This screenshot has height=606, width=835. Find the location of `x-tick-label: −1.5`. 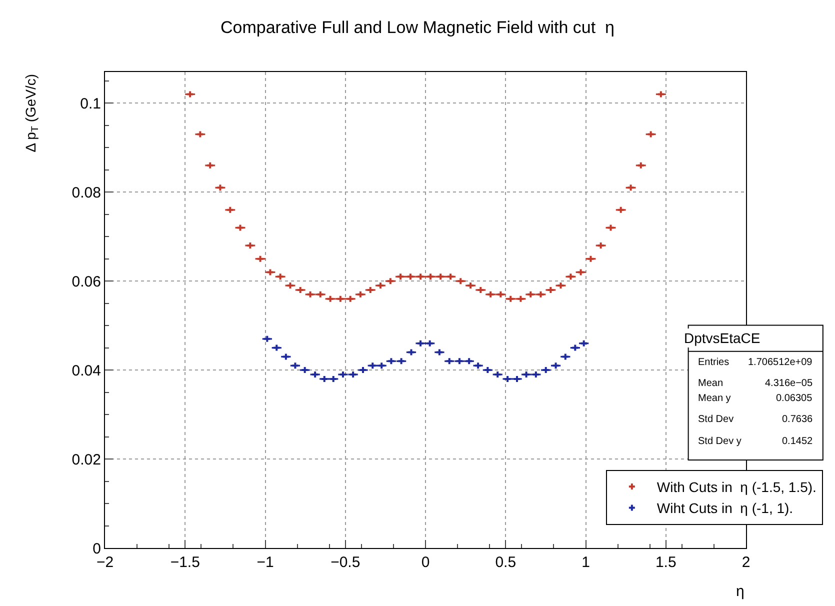

x-tick-label: −1.5 is located at coordinates (185, 562).